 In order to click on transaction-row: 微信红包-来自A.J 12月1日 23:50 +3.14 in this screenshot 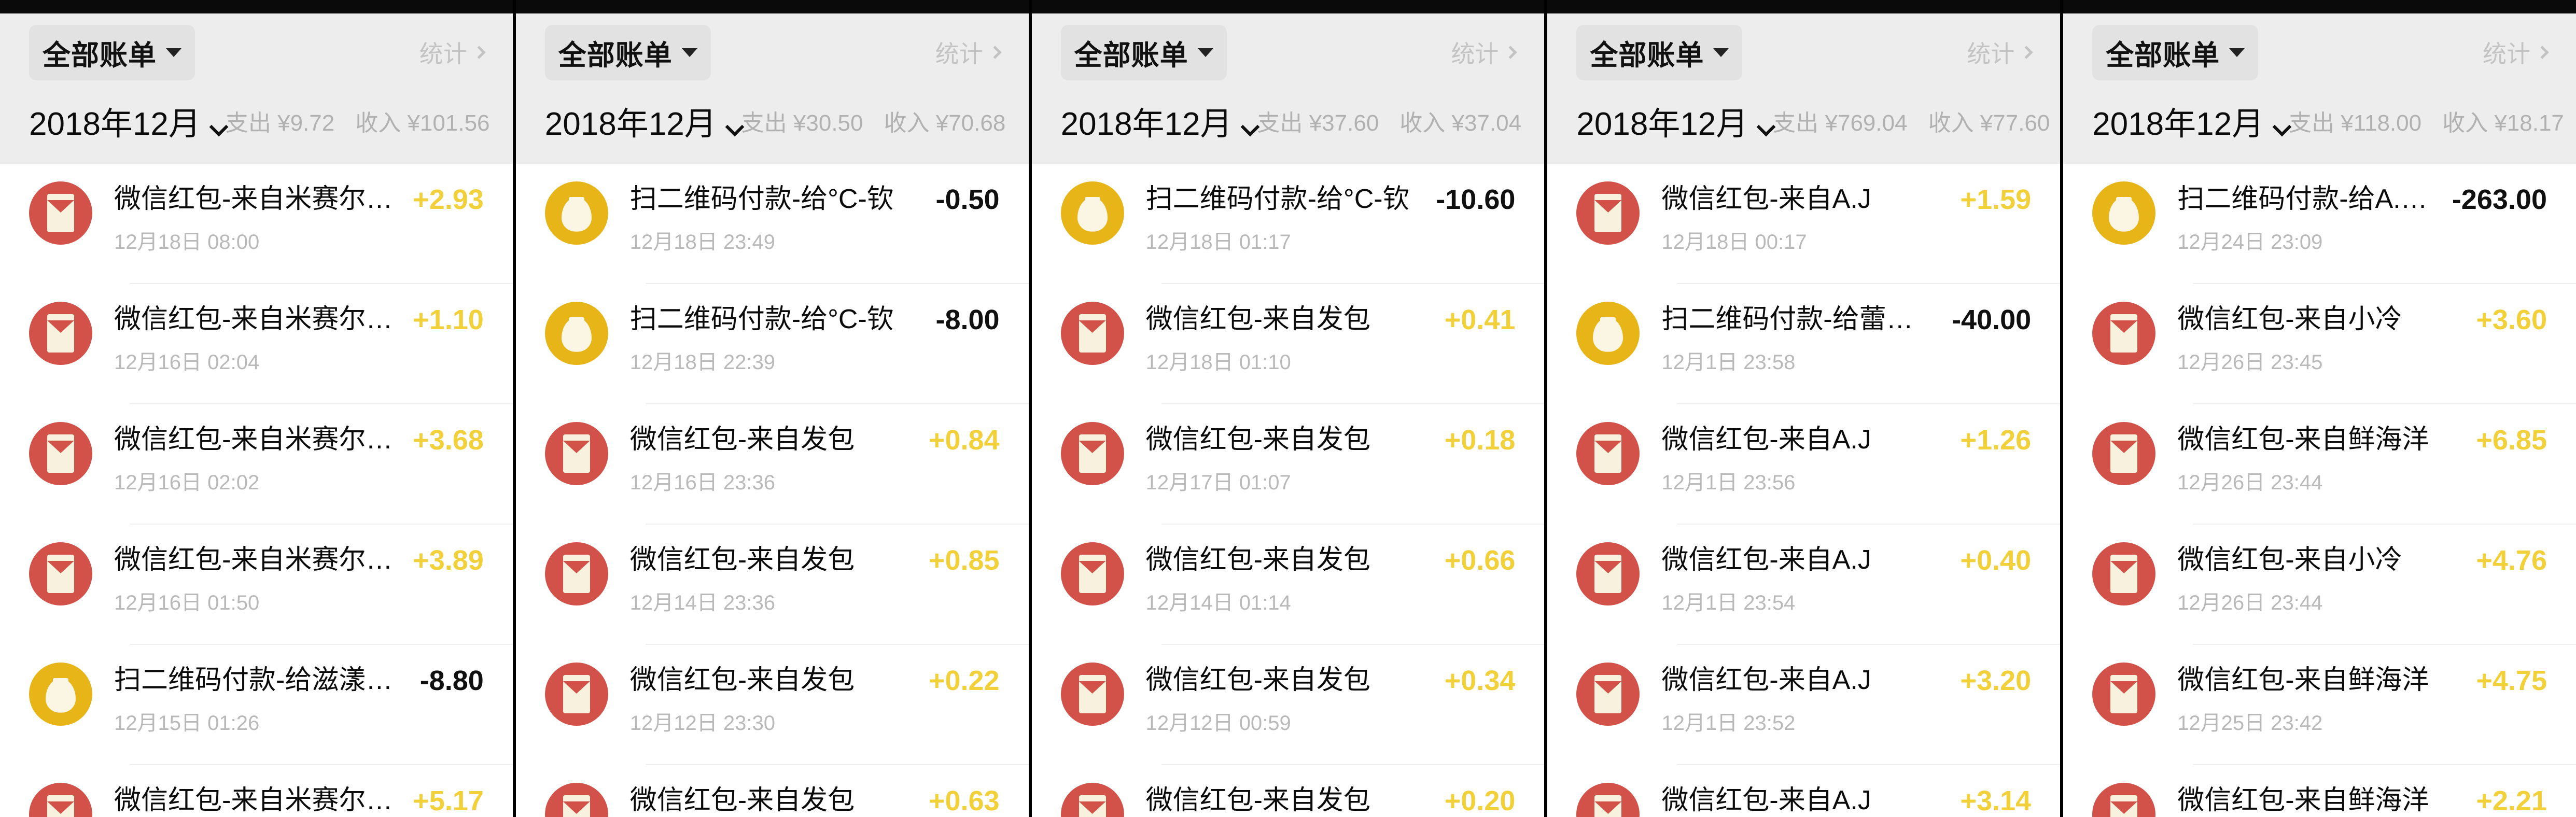, I will do `click(1803, 791)`.